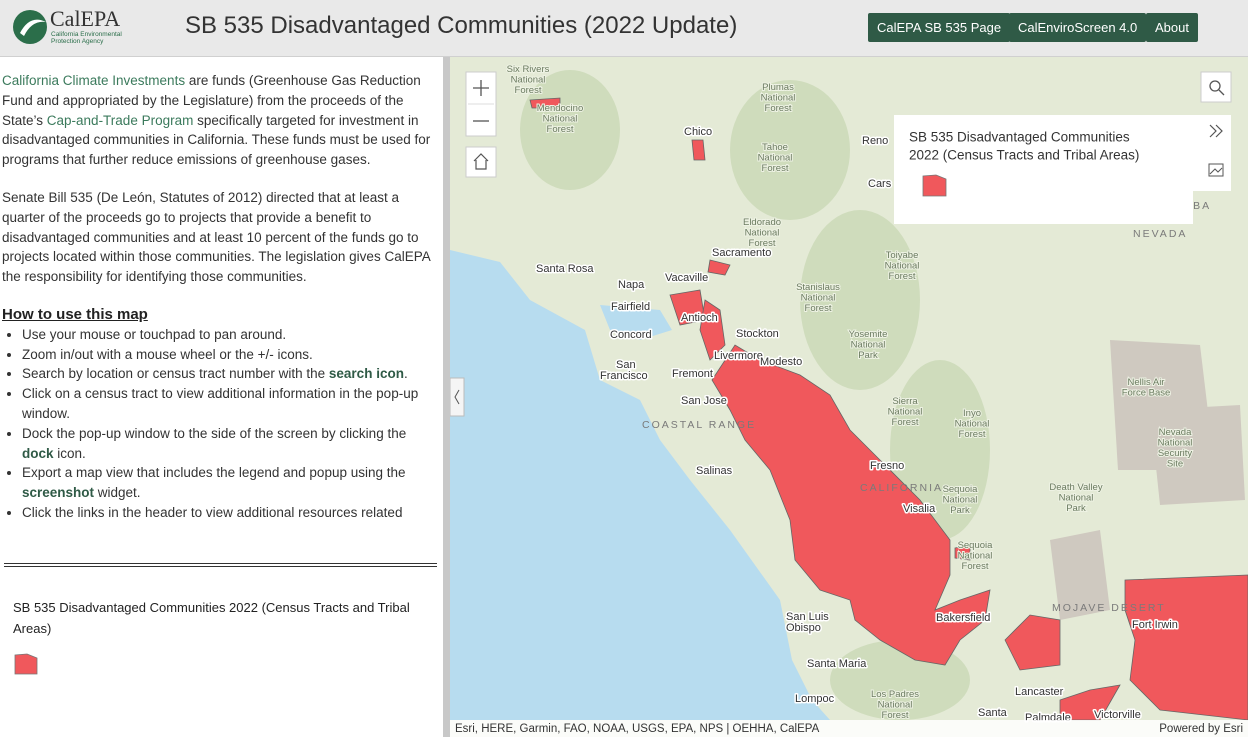  Describe the element at coordinates (120, 120) in the screenshot. I see `link: Cap-and-Trade Program` at that location.